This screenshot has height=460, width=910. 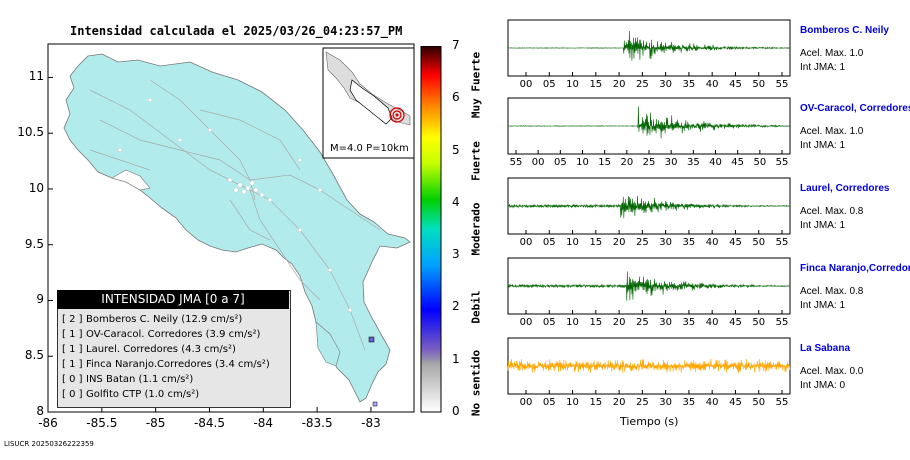 I want to click on legend-row-text: INS Batan (1.1 cm/s²), so click(x=140, y=379).